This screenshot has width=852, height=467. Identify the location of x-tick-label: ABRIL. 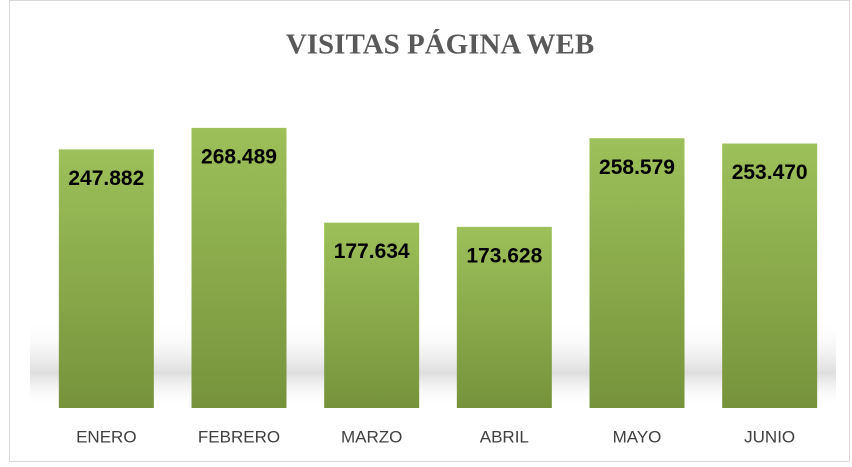
(504, 436).